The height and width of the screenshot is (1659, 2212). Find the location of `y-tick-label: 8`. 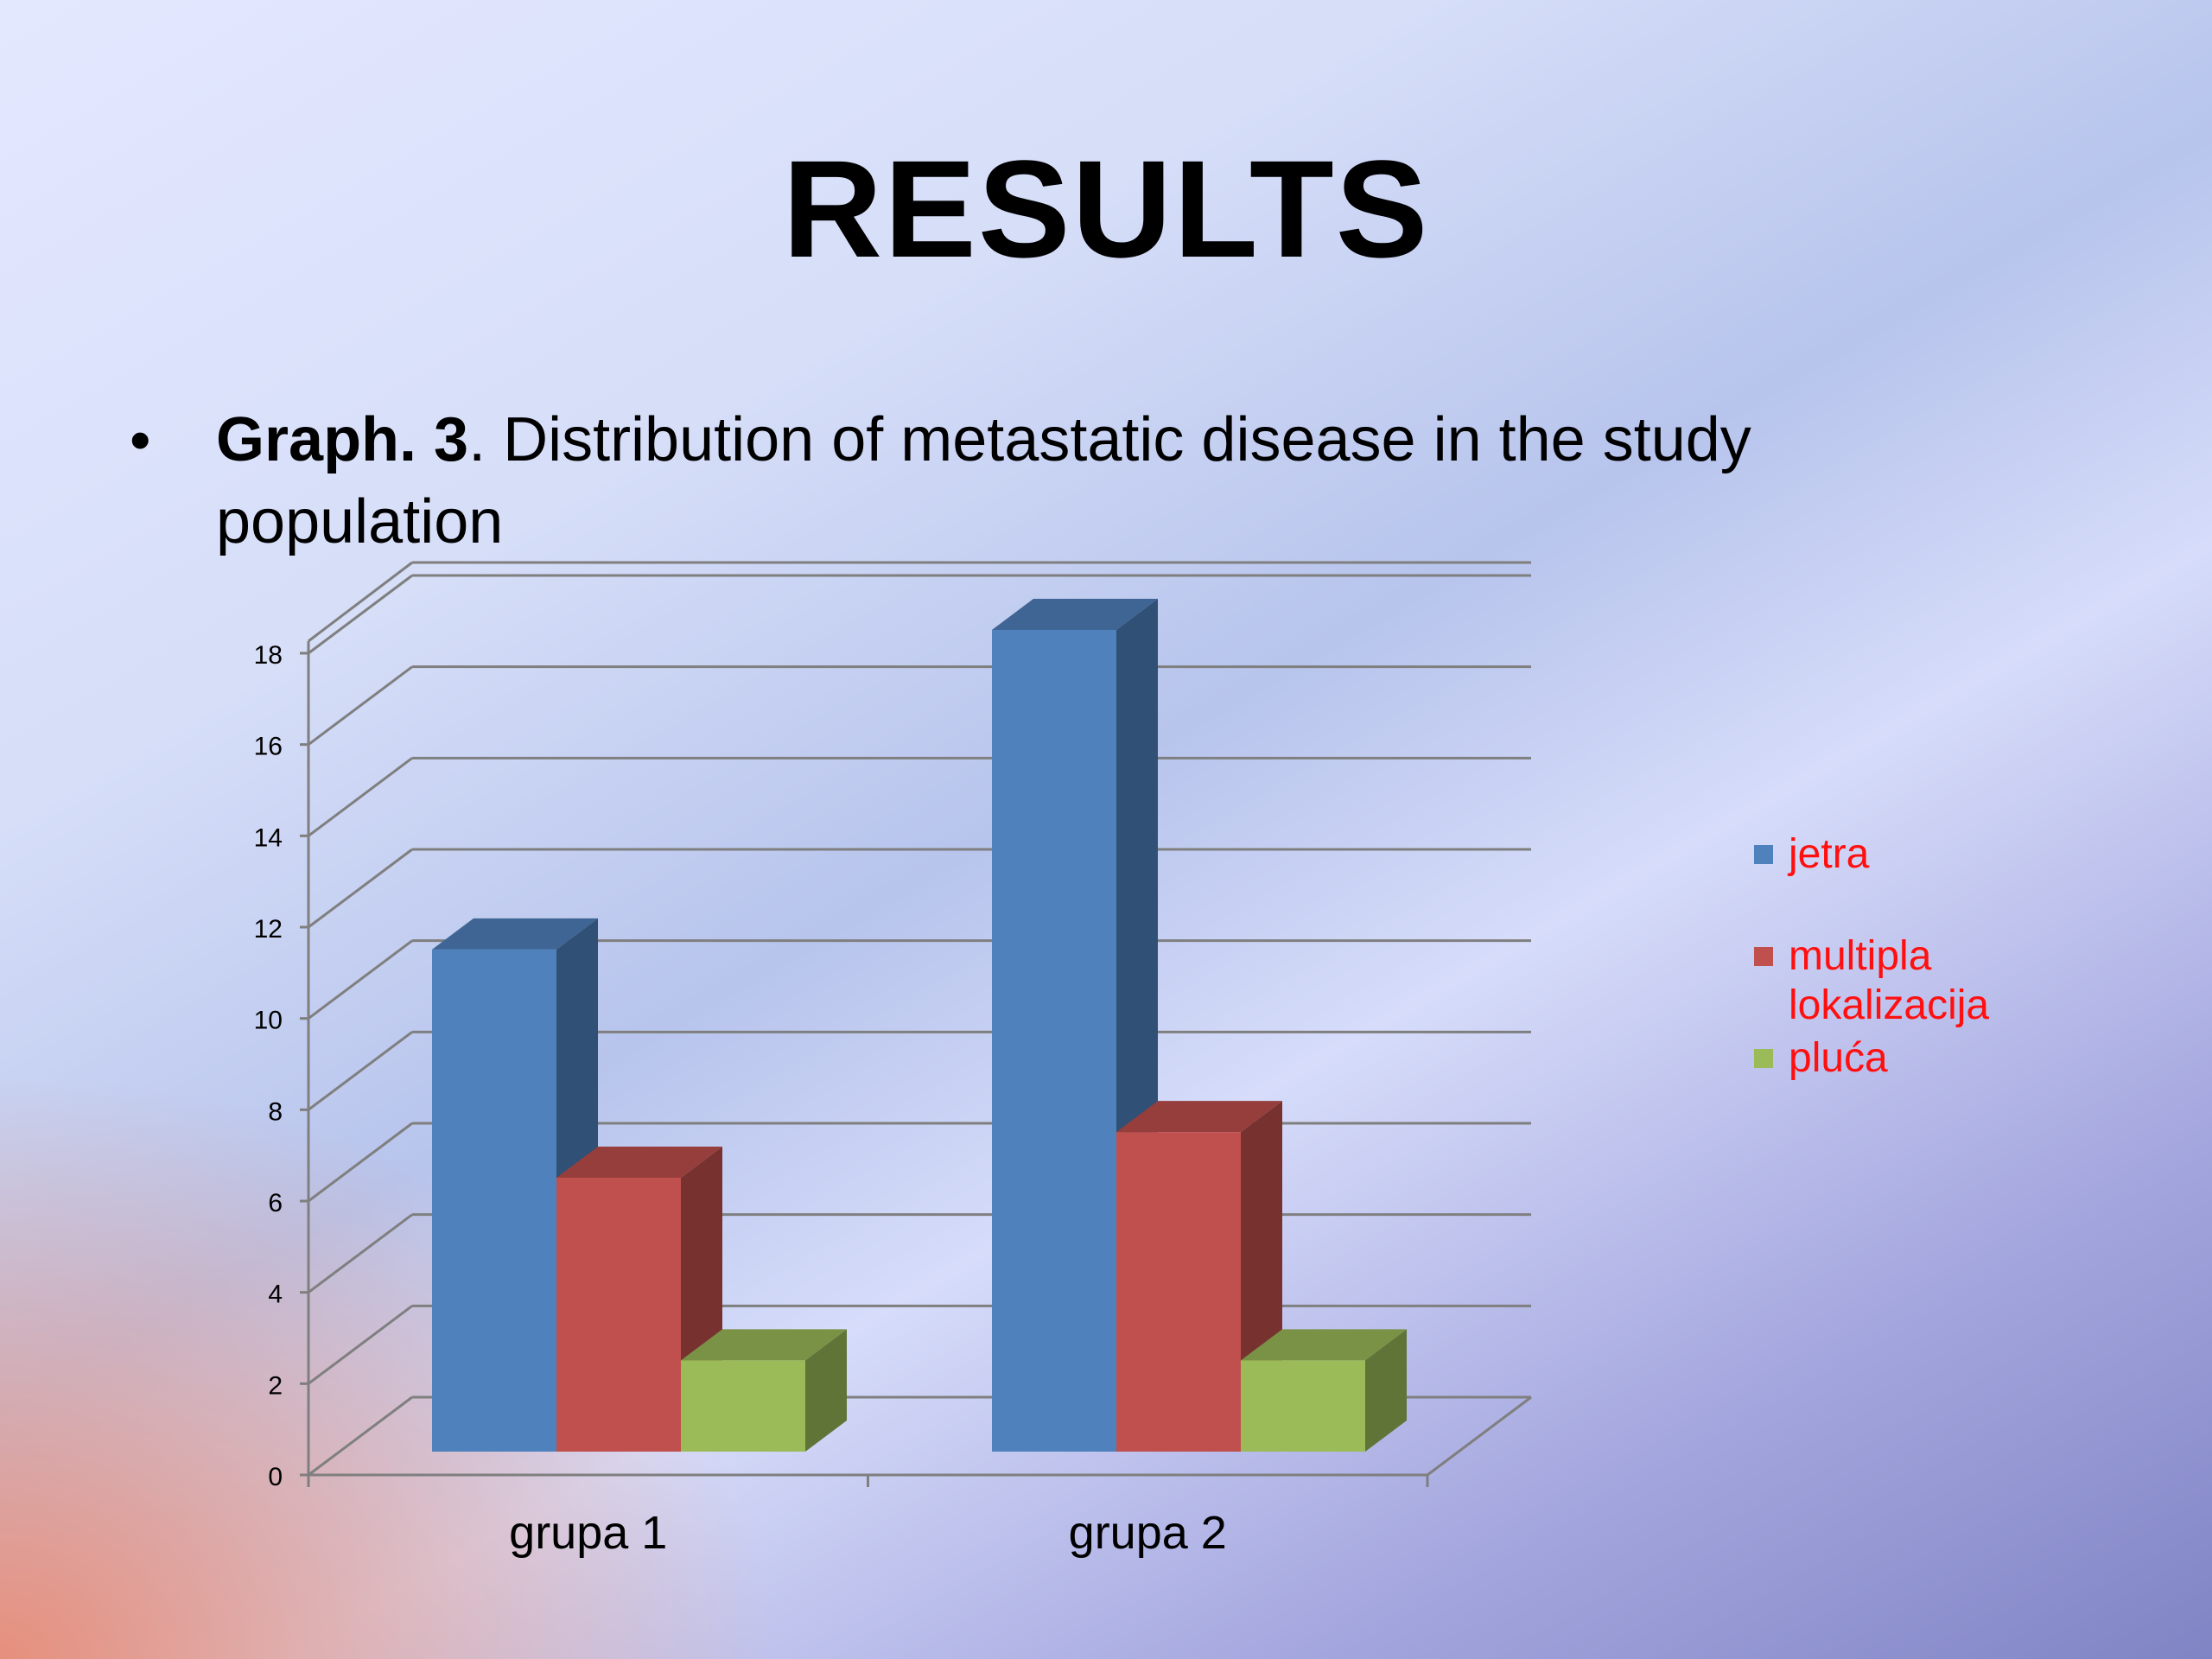

y-tick-label: 8 is located at coordinates (275, 1111).